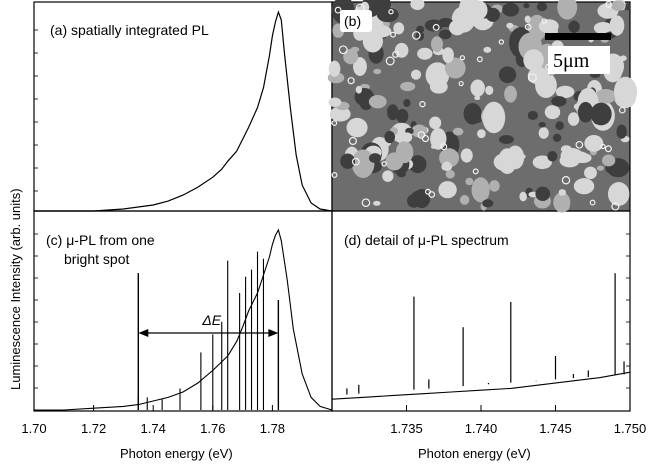  I want to click on x-tick-label: 1.735, so click(406, 428).